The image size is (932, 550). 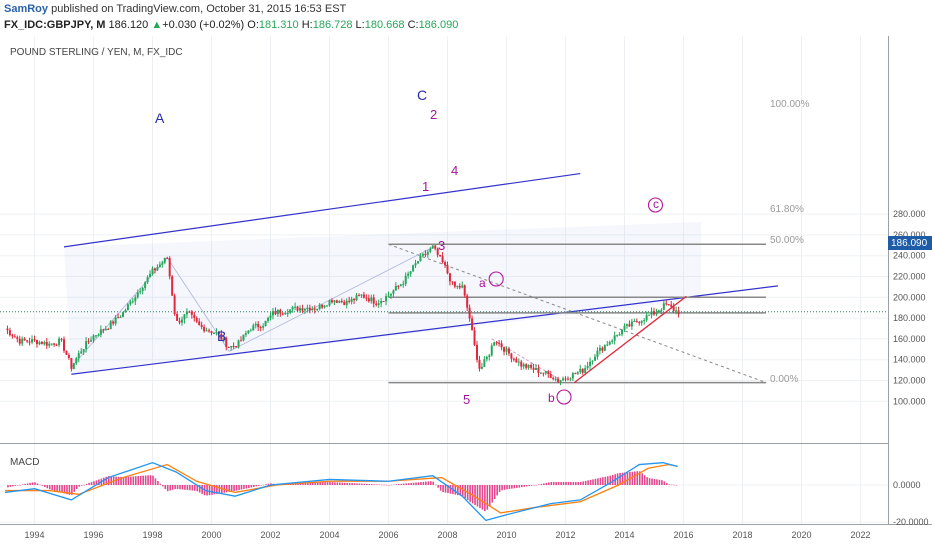 I want to click on macd-layer, so click(x=341, y=491).